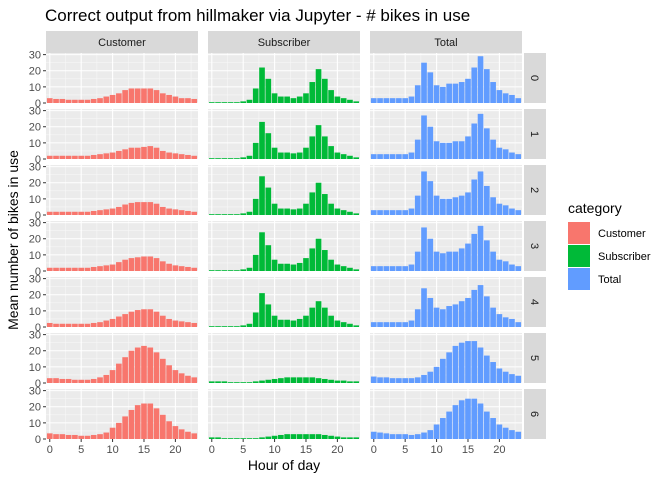 This screenshot has height=480, width=672. What do you see at coordinates (276, 447) in the screenshot?
I see `x-axis: 0 5 10 15 20 0 5 10 15 20 0 5 10 15 20` at bounding box center [276, 447].